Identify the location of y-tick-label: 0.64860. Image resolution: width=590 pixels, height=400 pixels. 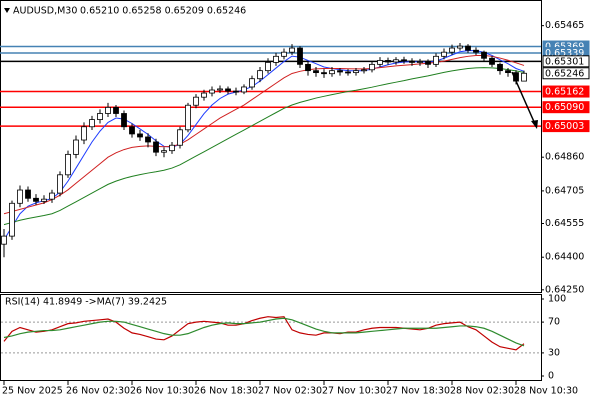
(564, 157).